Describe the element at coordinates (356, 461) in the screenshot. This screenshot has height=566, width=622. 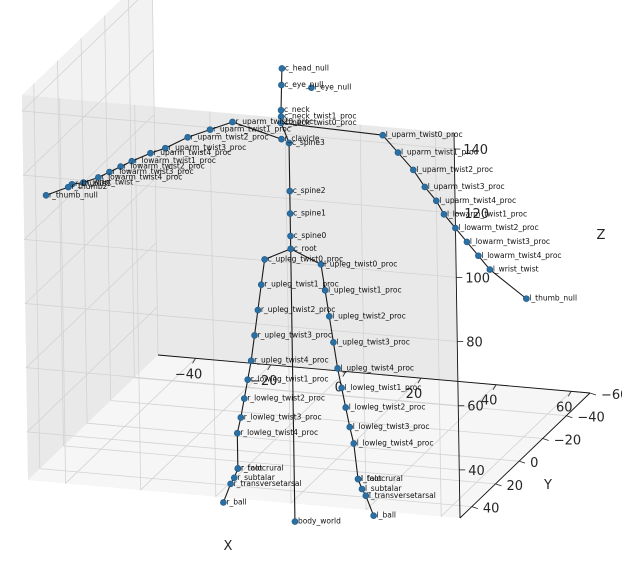
I see `bone-l_lowleg_twist4_proc-to-l_foot` at that location.